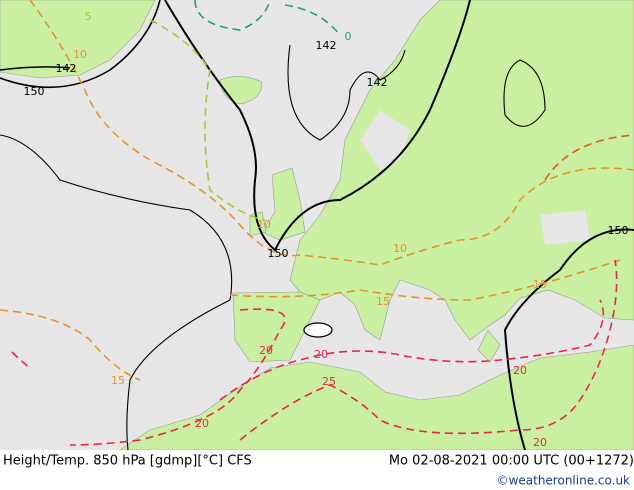 The image size is (634, 490). What do you see at coordinates (88, 16) in the screenshot?
I see `contour-label: 5` at bounding box center [88, 16].